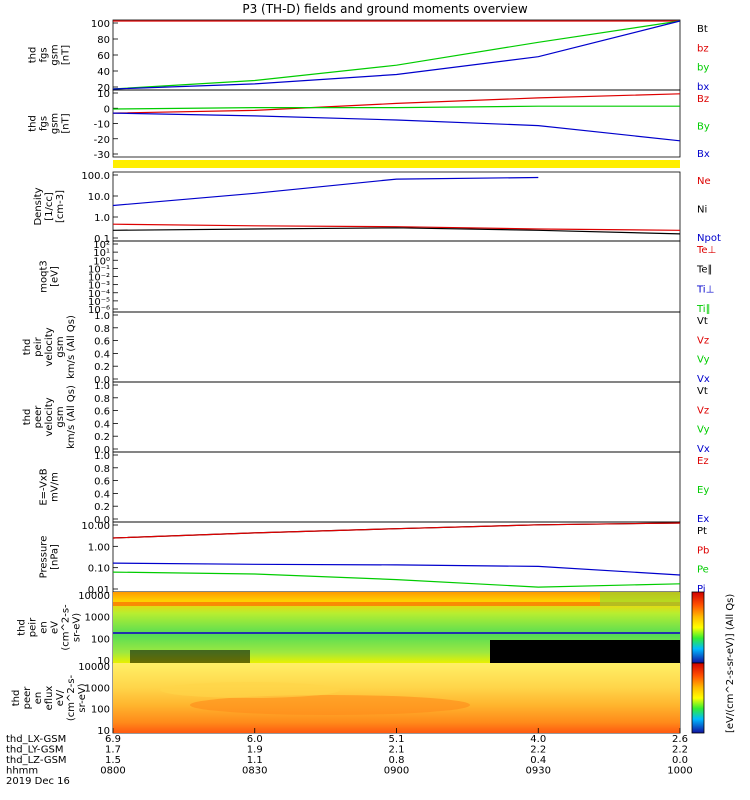  I want to click on colorbar-ion, so click(698, 627).